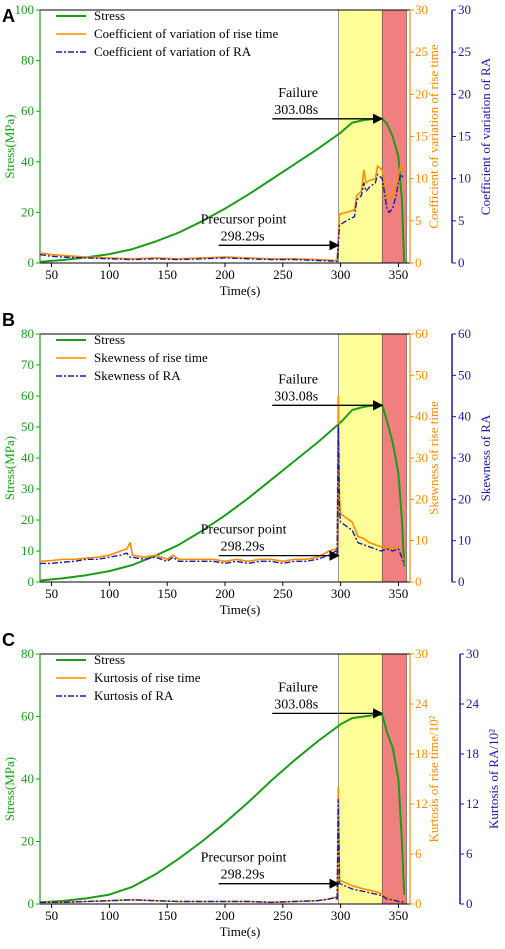 The image size is (505, 949). I want to click on y-right2-tick-label: 12, so click(472, 803).